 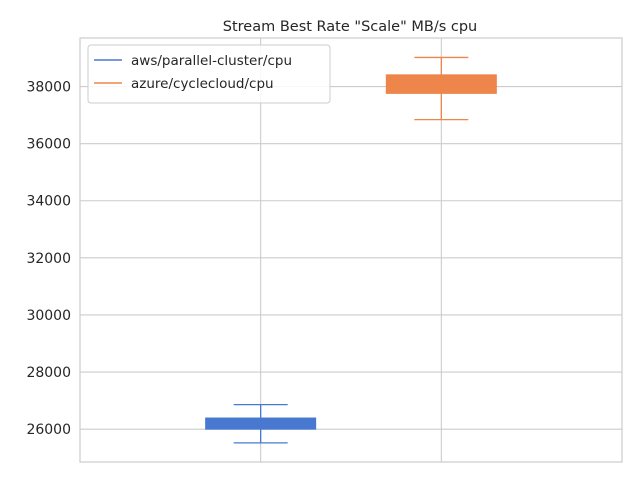 I want to click on y-tick-label: 28000, so click(x=48, y=373).